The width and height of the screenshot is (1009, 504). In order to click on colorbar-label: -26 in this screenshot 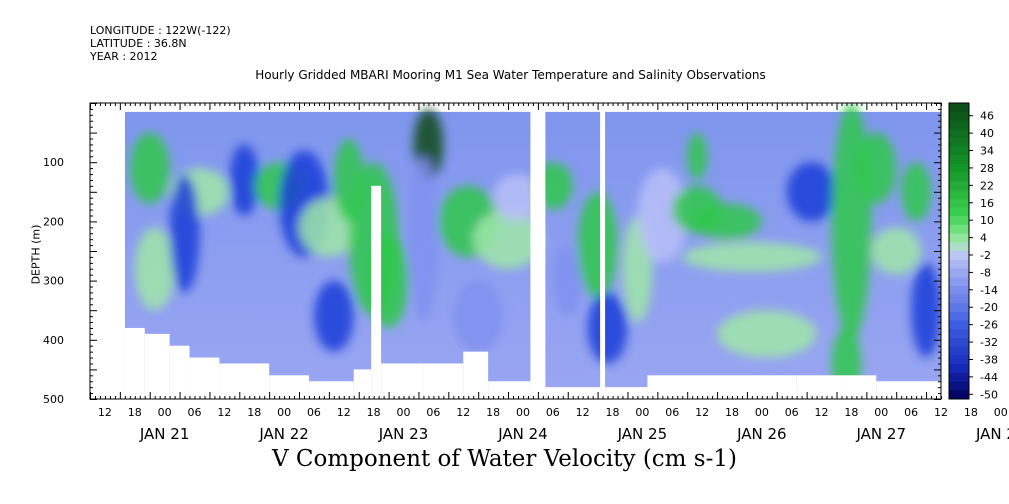, I will do `click(989, 325)`.